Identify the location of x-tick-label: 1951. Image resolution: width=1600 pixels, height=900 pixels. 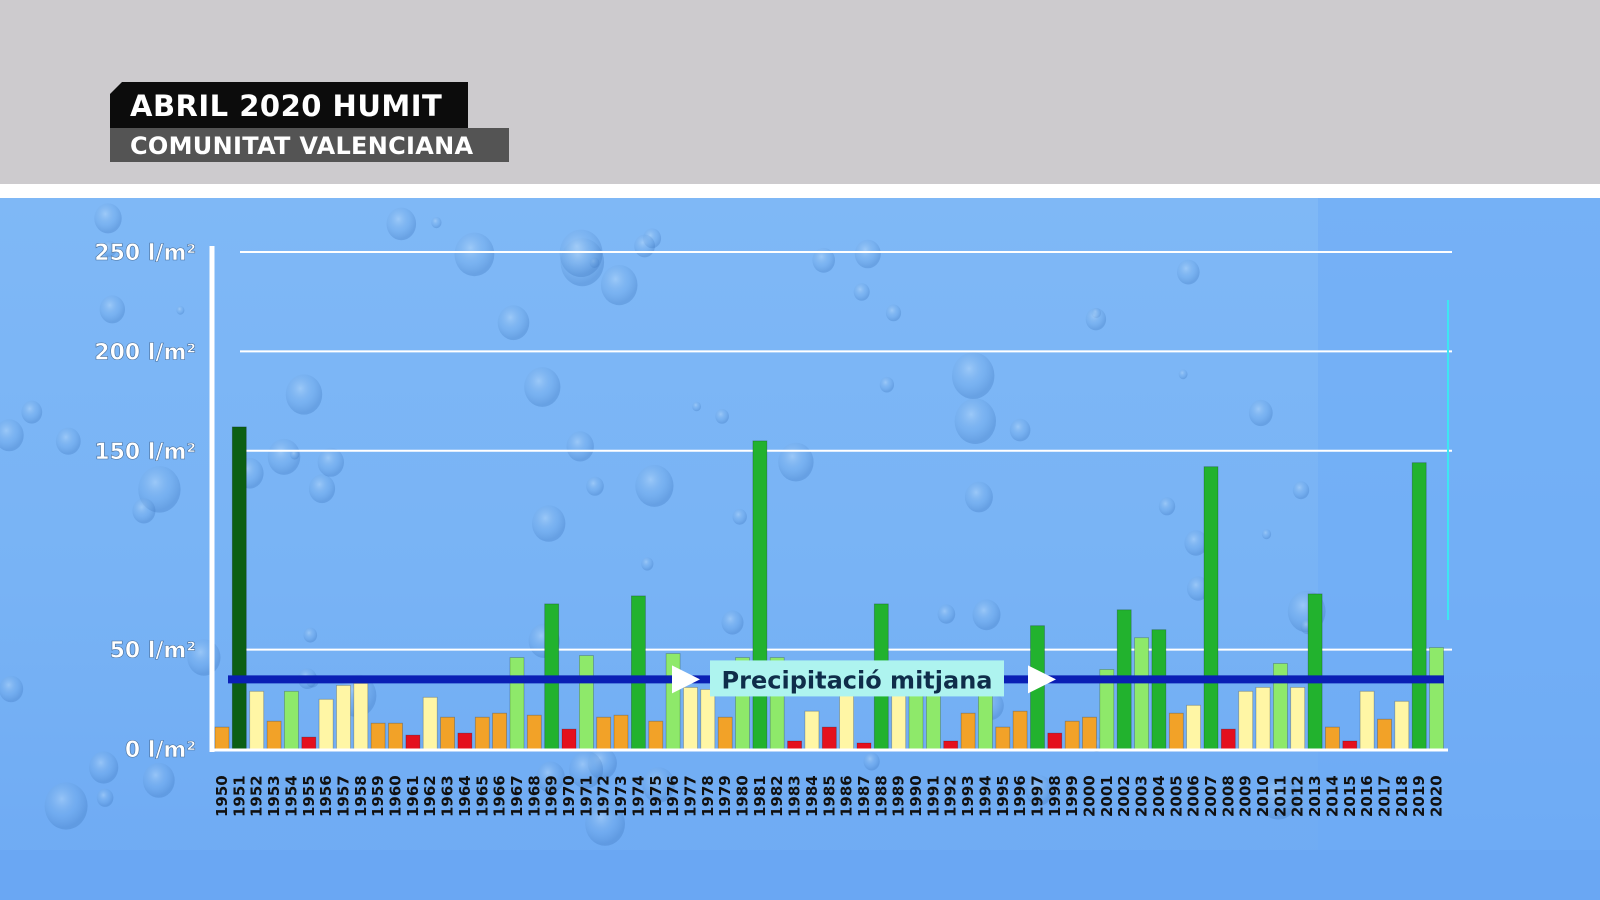
(239, 796).